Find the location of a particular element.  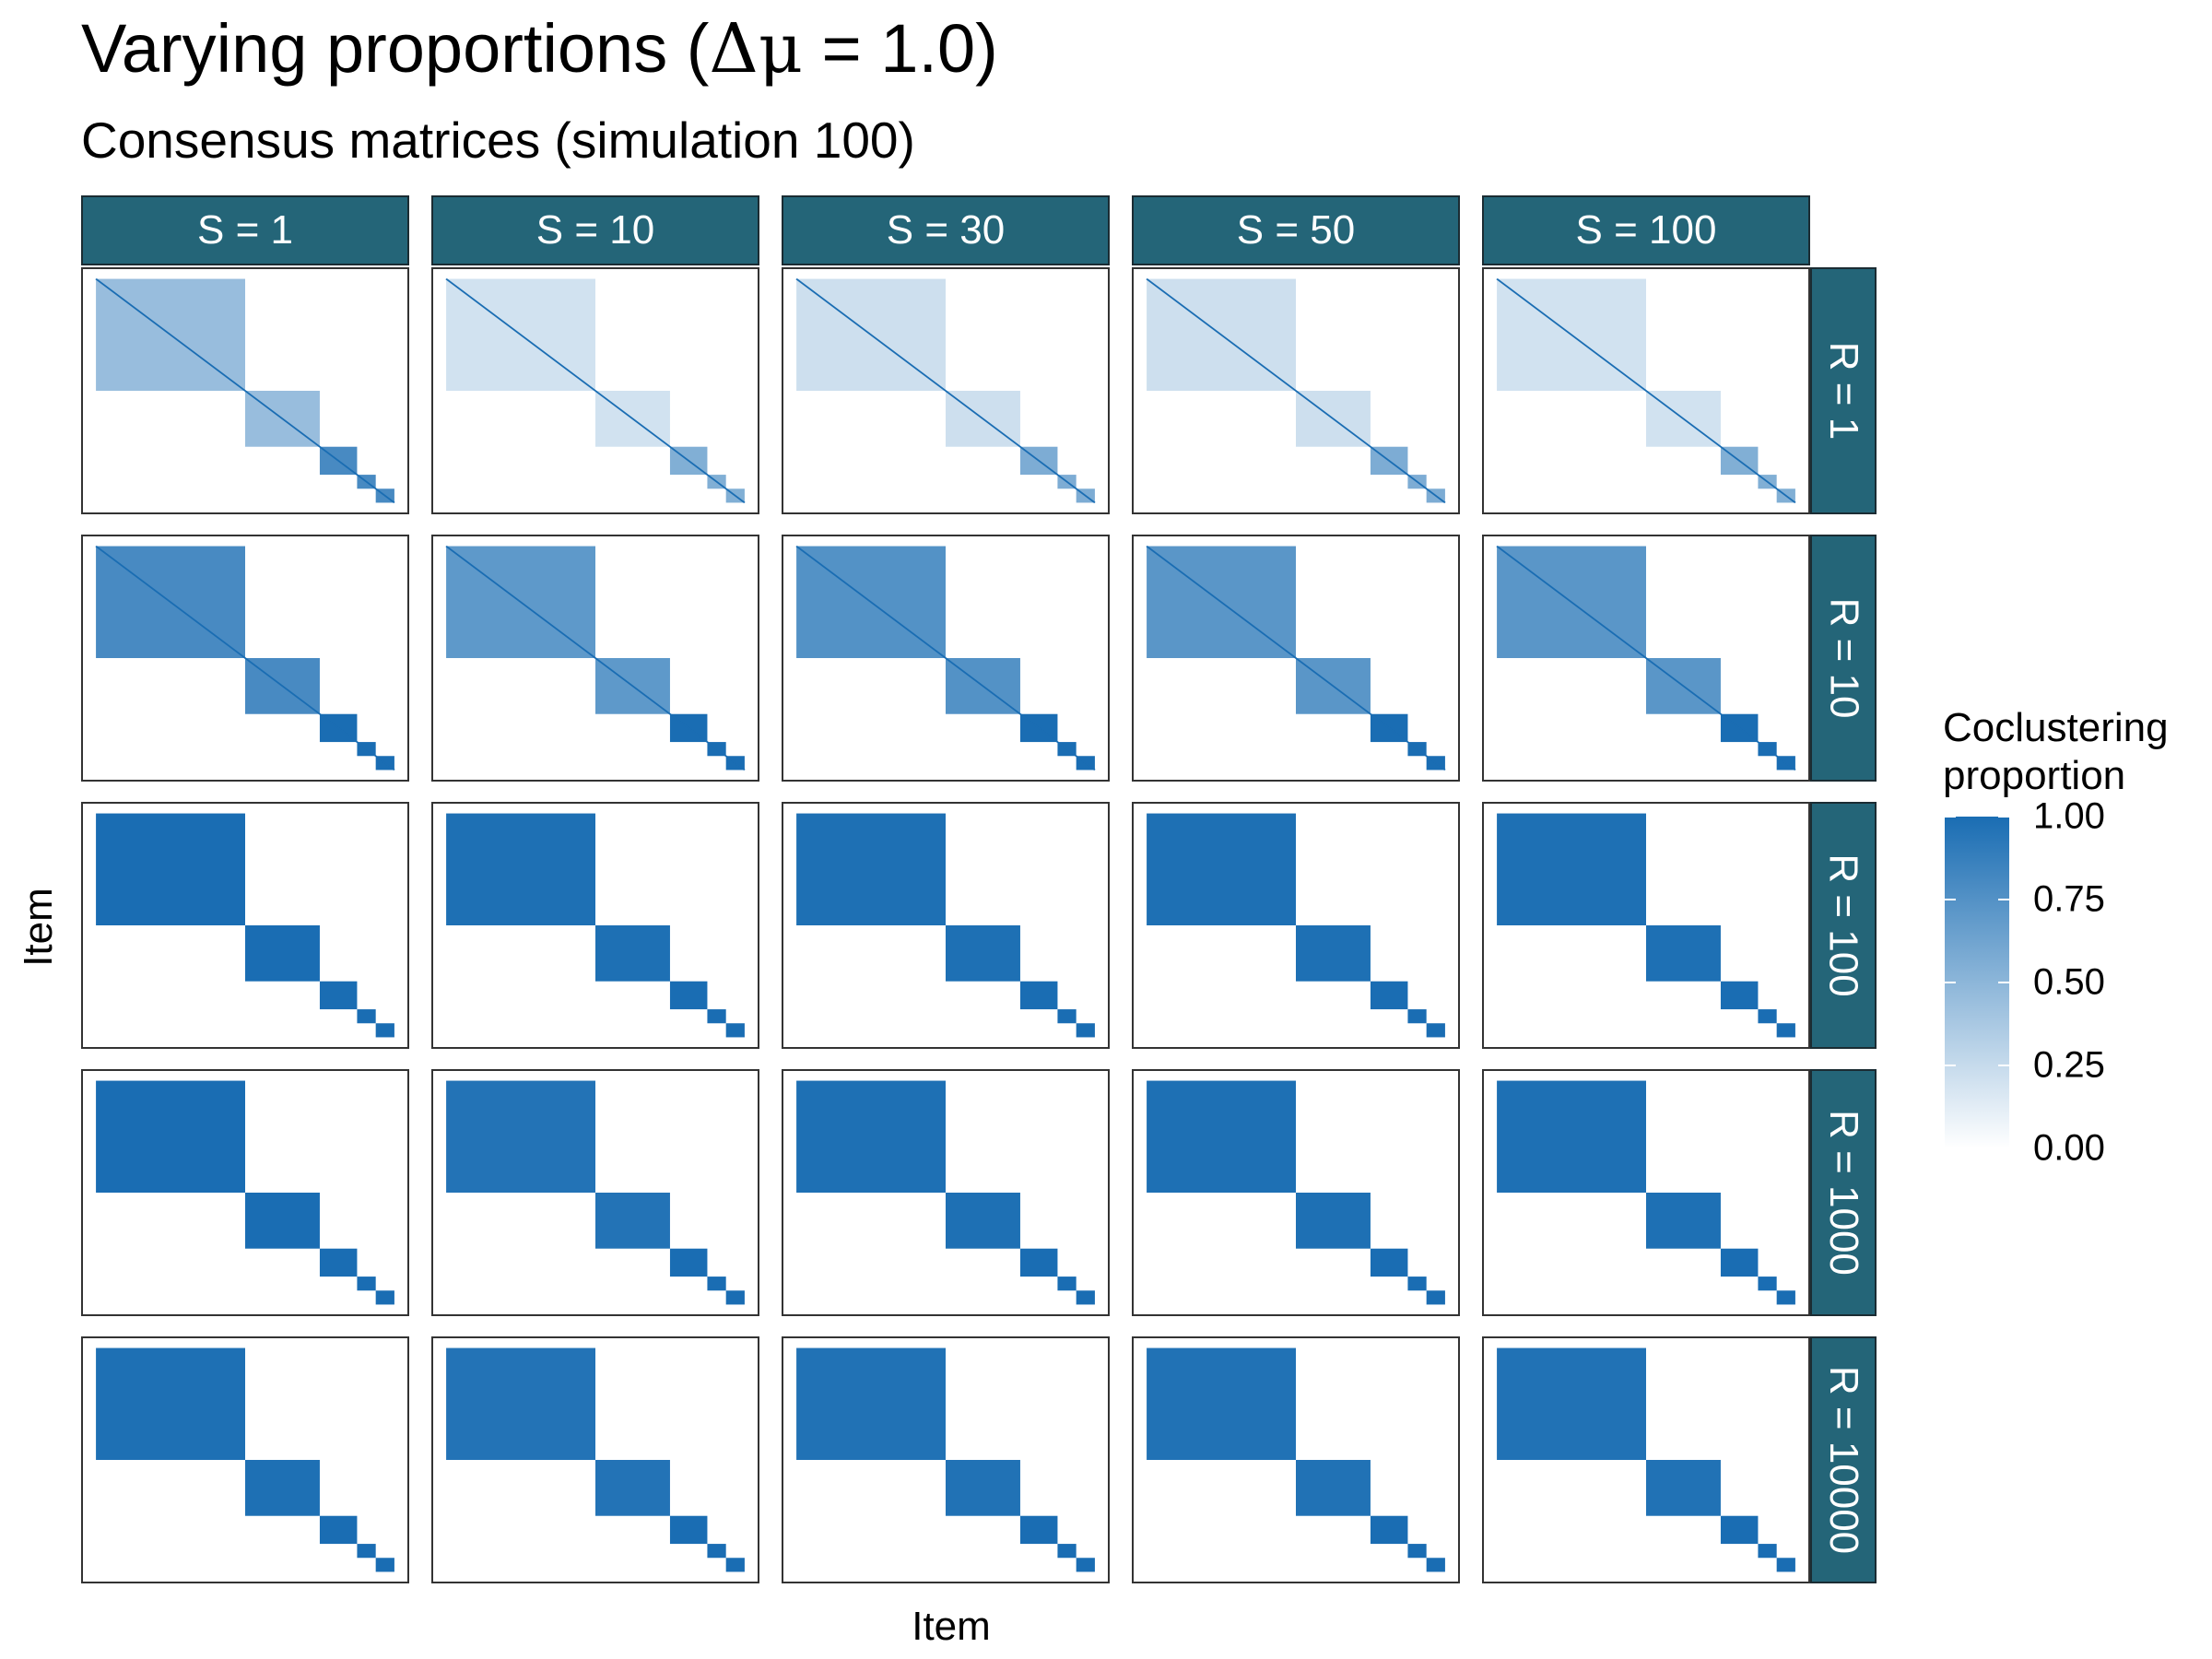

facet-row-label: R = 100 is located at coordinates (1843, 925).